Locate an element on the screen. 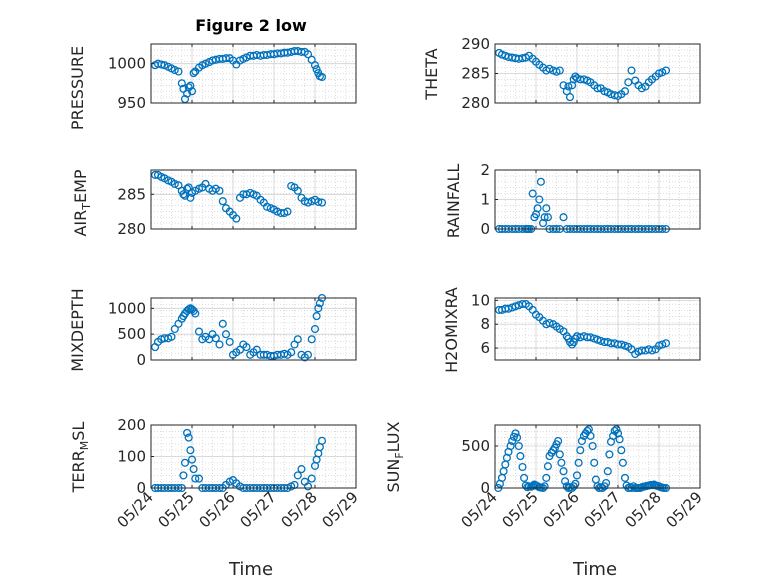 Image resolution: width=778 pixels, height=583 pixels. mixdepth-ytick-label: 0 is located at coordinates (141, 360).